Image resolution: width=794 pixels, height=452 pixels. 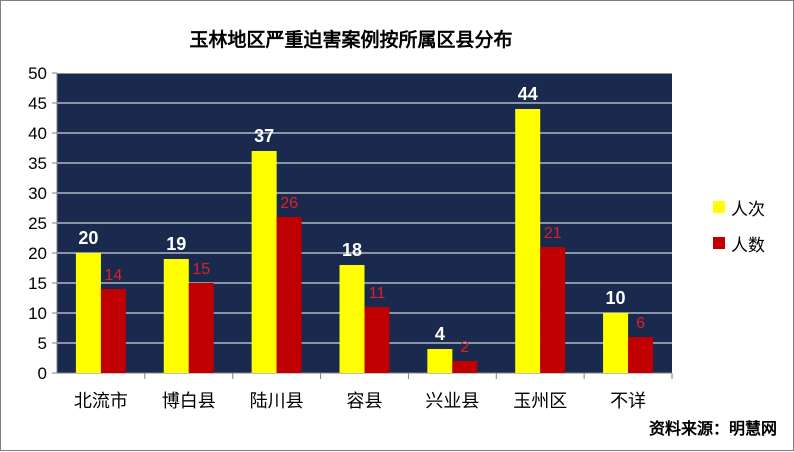 I want to click on x-tick-label: 博白县, so click(x=189, y=401).